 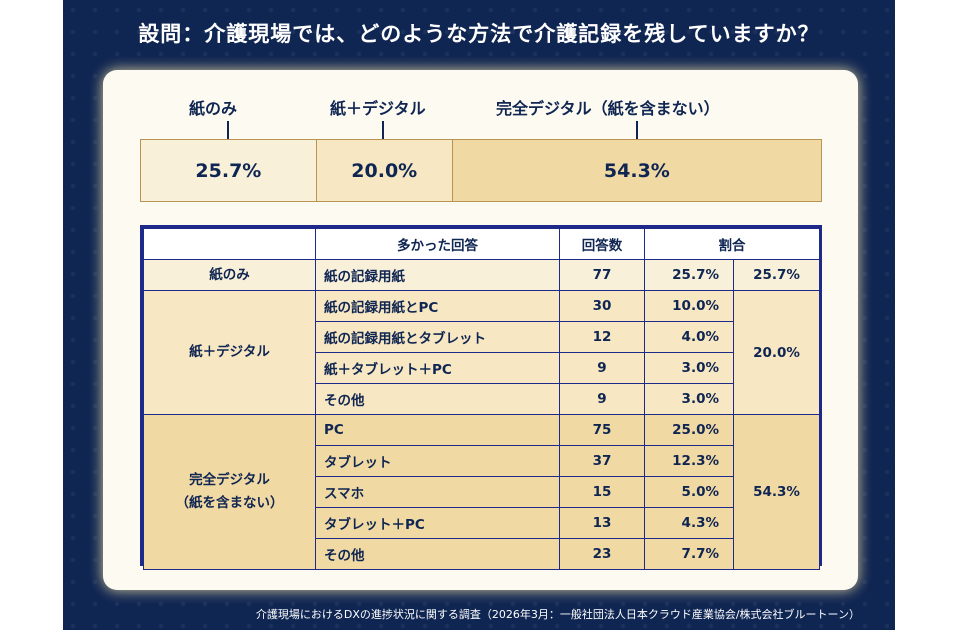 What do you see at coordinates (229, 244) in the screenshot?
I see `header-category` at bounding box center [229, 244].